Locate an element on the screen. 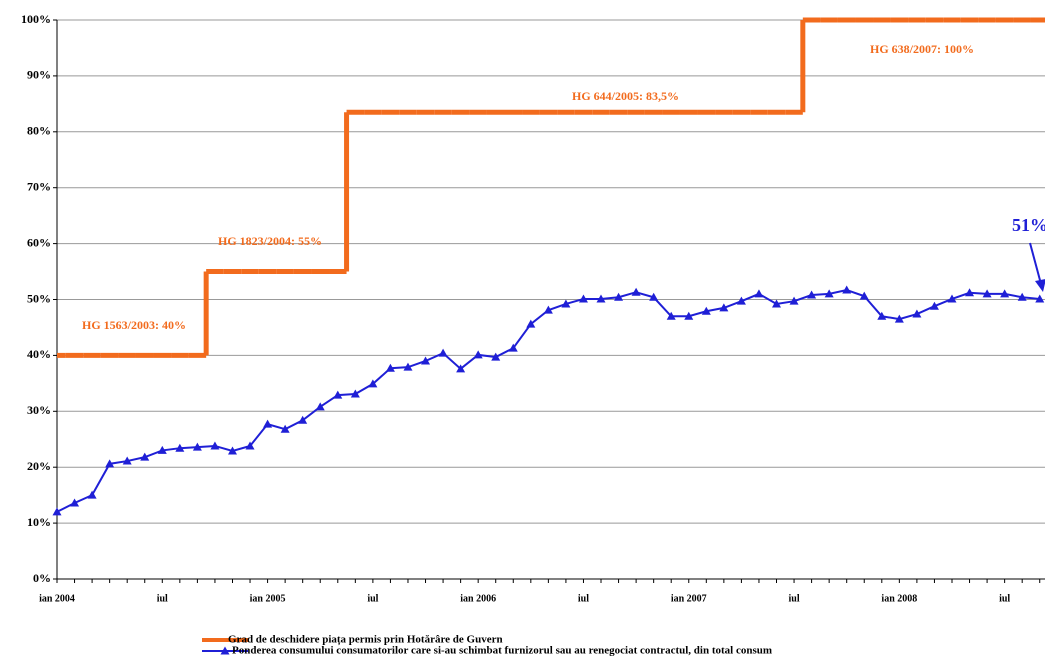 This screenshot has height=659, width=1045. y-tick-label: 90% is located at coordinates (39, 75).